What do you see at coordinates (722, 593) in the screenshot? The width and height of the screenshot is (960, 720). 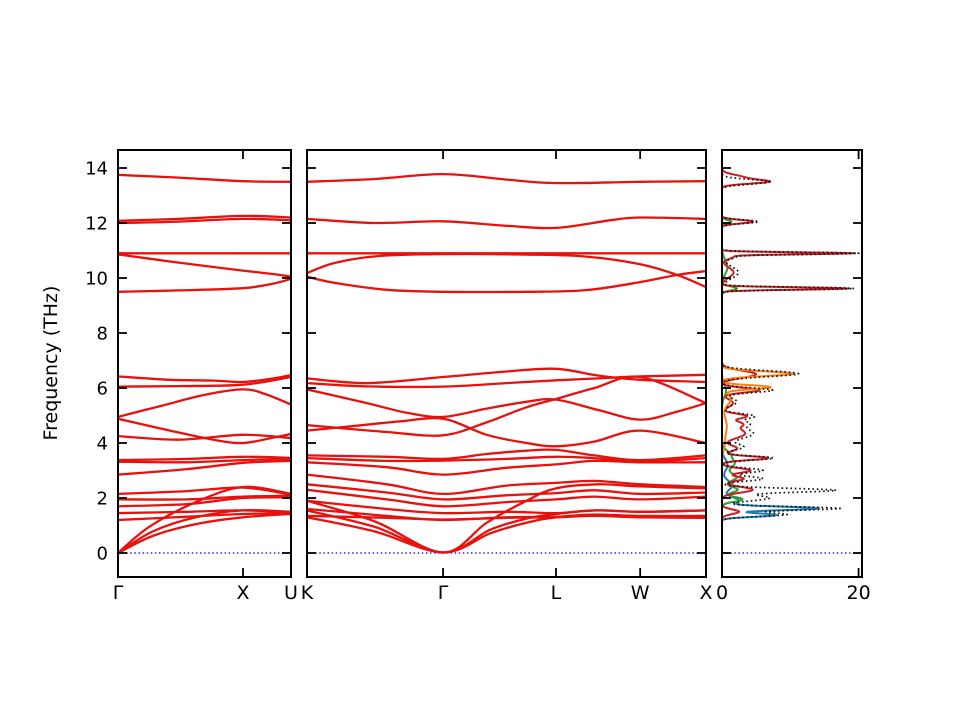 I see `dos-tick-label: 0` at bounding box center [722, 593].